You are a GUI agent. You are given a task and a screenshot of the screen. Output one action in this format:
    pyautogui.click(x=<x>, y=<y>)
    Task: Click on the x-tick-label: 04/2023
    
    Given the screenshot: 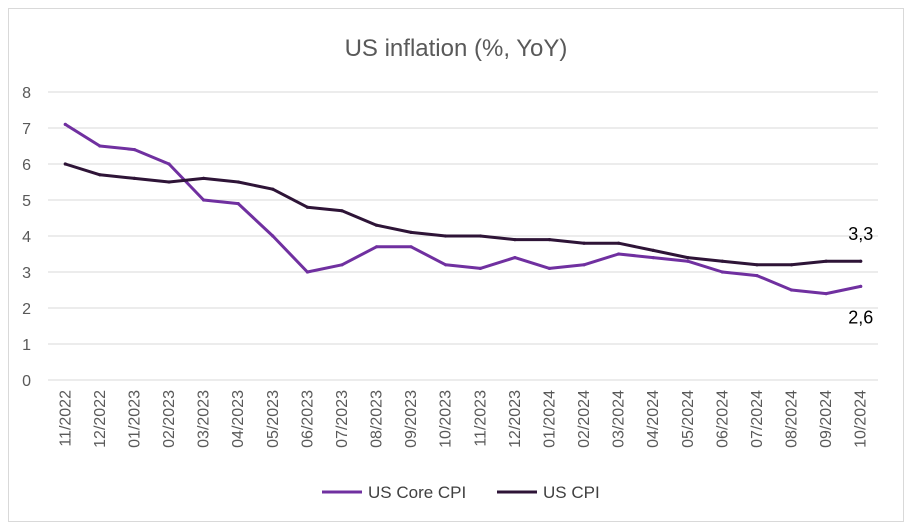 What is the action you would take?
    pyautogui.click(x=238, y=419)
    